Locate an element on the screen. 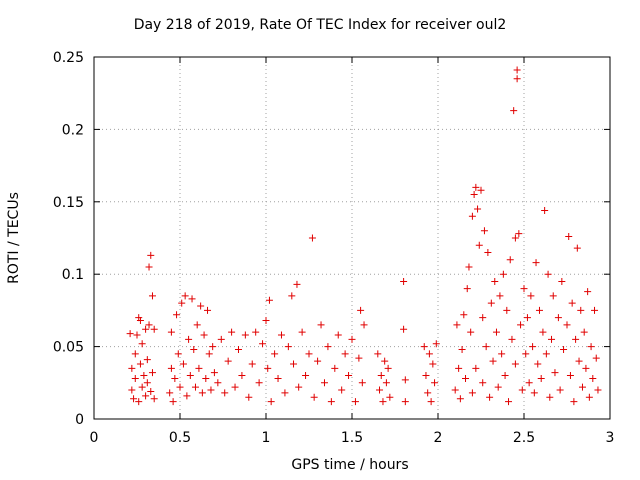 This screenshot has height=480, width=640. y-tick-label: 0.2 is located at coordinates (73, 130).